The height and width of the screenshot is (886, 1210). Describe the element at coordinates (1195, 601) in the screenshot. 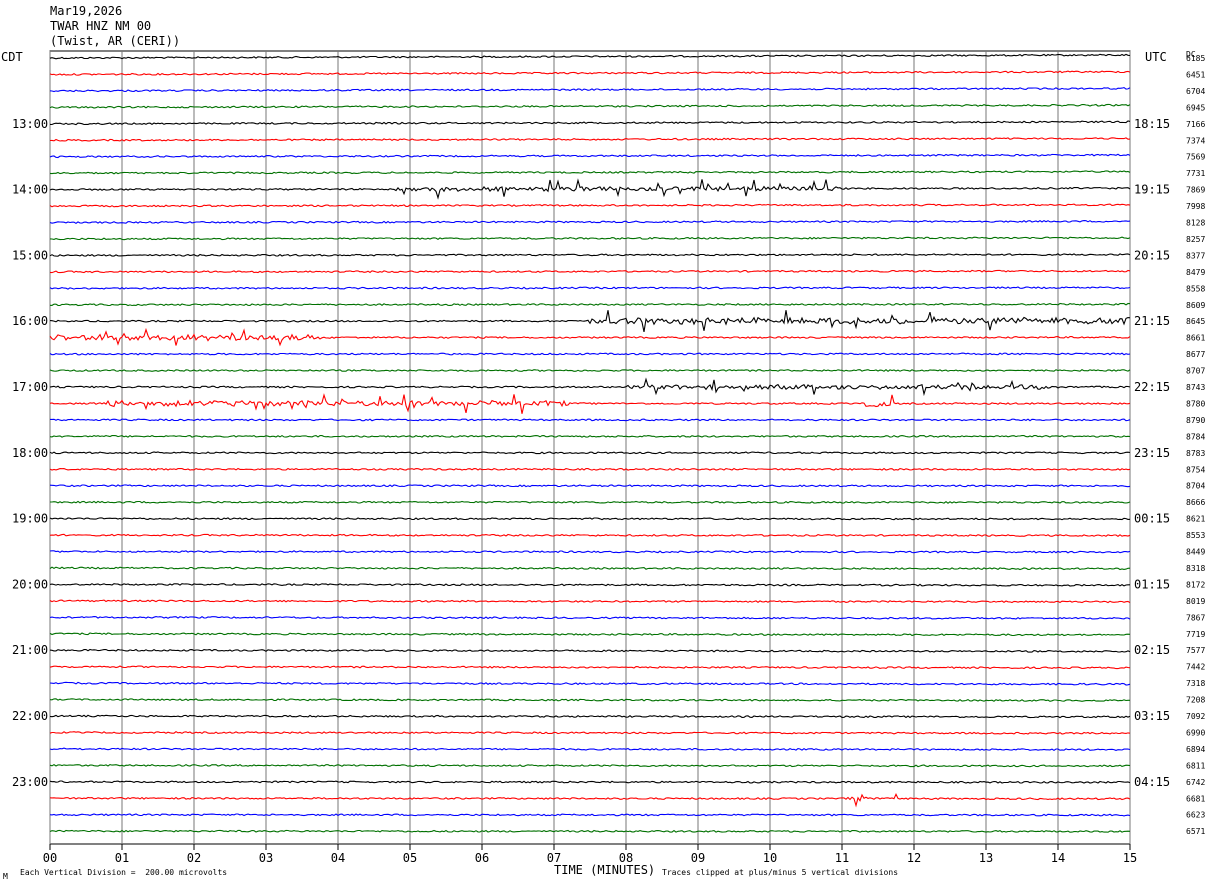

I see `dc-offset-label: 8019` at that location.